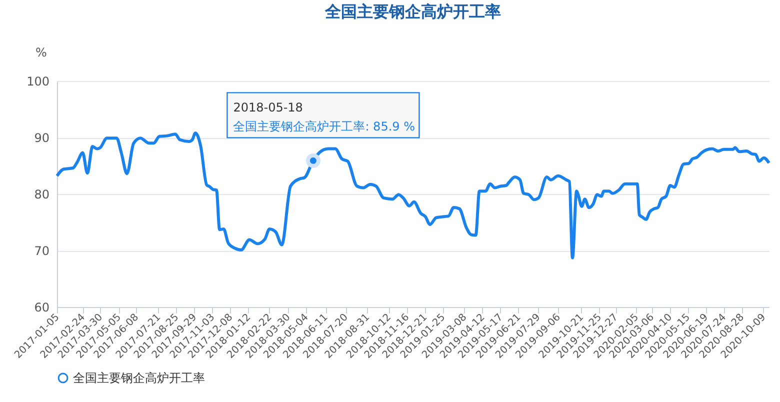 The height and width of the screenshot is (402, 780). Describe the element at coordinates (324, 117) in the screenshot. I see `annotation: 2018-05-18 全国主要钢企高炉开工率: 85.9 %` at that location.